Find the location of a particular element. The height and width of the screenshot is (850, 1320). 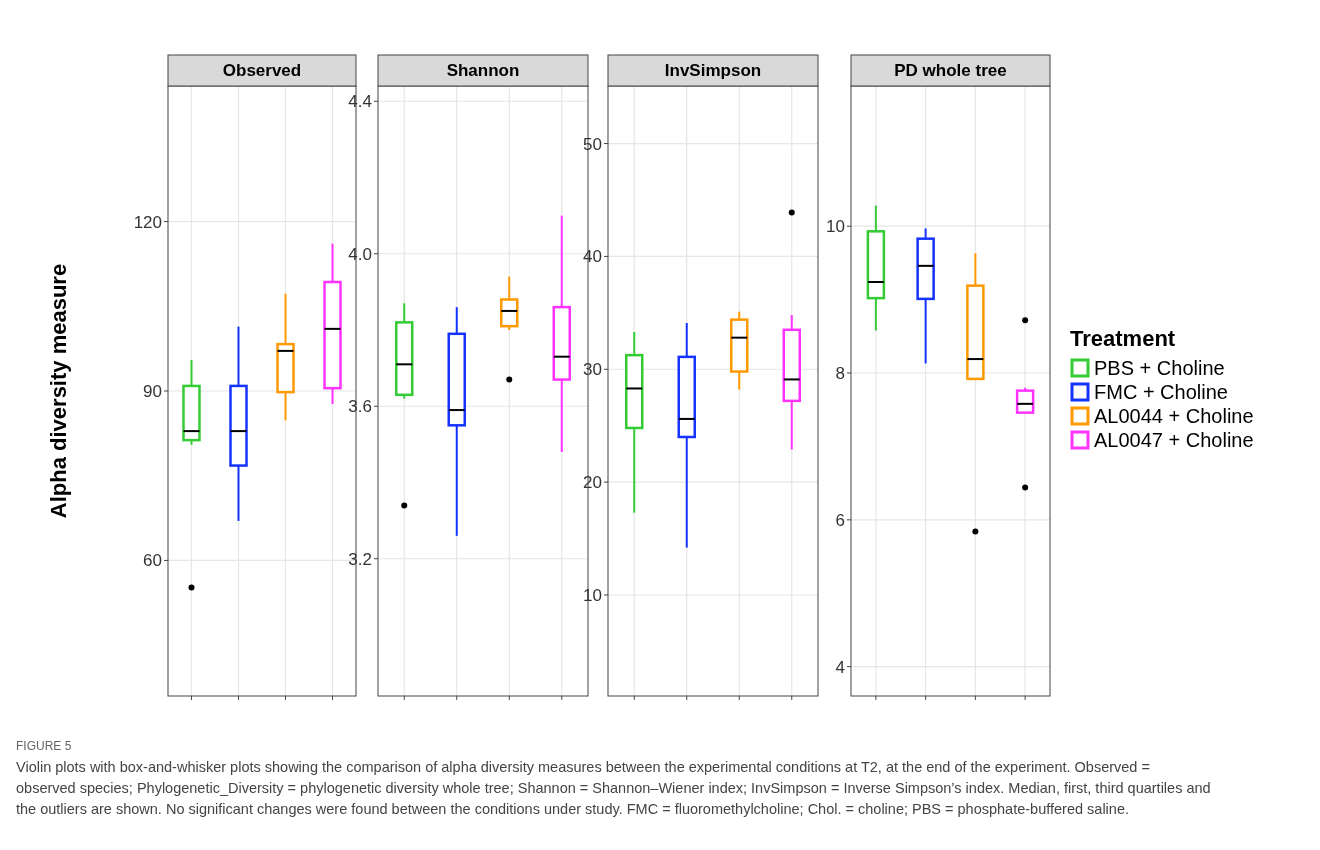

y-tick-label: 40 is located at coordinates (592, 257).